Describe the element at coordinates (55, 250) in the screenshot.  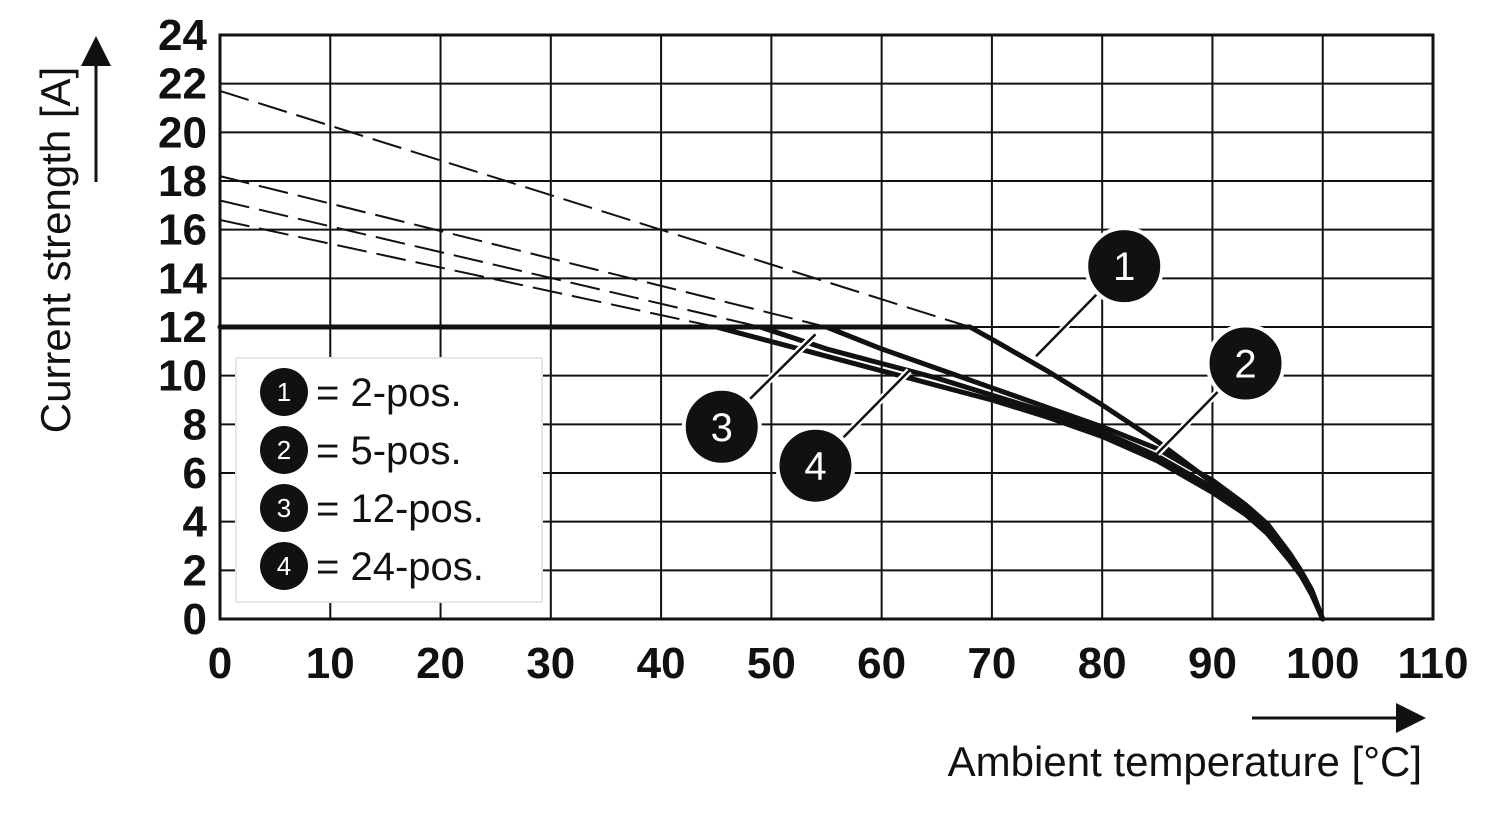
I see `y-axis-title: Current strength [A]` at that location.